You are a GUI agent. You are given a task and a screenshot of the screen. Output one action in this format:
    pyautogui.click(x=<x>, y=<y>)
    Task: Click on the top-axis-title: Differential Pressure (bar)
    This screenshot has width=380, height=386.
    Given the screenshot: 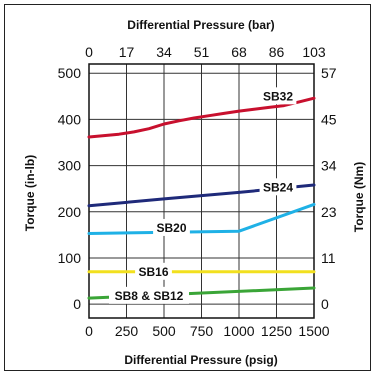 What is the action you would take?
    pyautogui.click(x=200, y=25)
    